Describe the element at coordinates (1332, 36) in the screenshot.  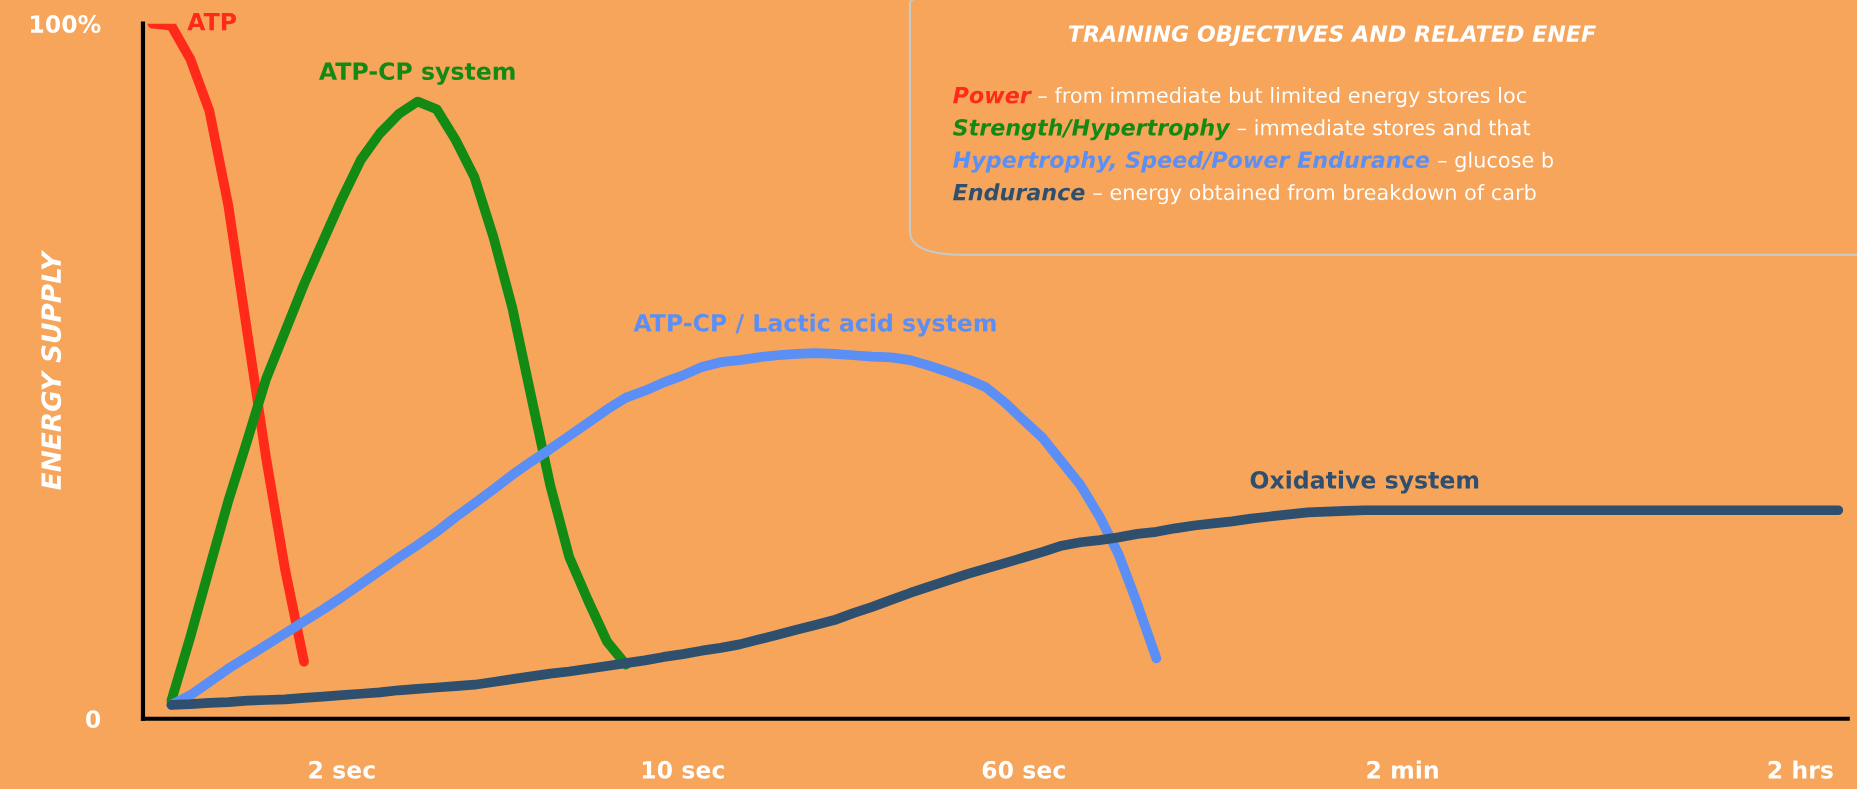
I see `annotation: TRAINING OBJECTIVES AND RELATED ENEF` at that location.